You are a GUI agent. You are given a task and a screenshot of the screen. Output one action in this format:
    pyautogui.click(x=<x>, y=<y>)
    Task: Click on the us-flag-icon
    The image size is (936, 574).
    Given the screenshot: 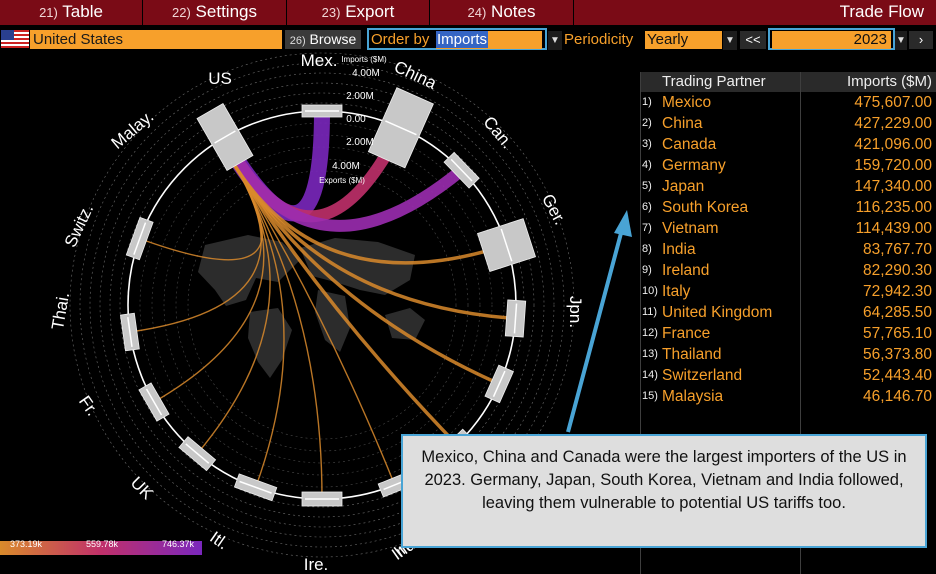 What is the action you would take?
    pyautogui.click(x=15, y=39)
    